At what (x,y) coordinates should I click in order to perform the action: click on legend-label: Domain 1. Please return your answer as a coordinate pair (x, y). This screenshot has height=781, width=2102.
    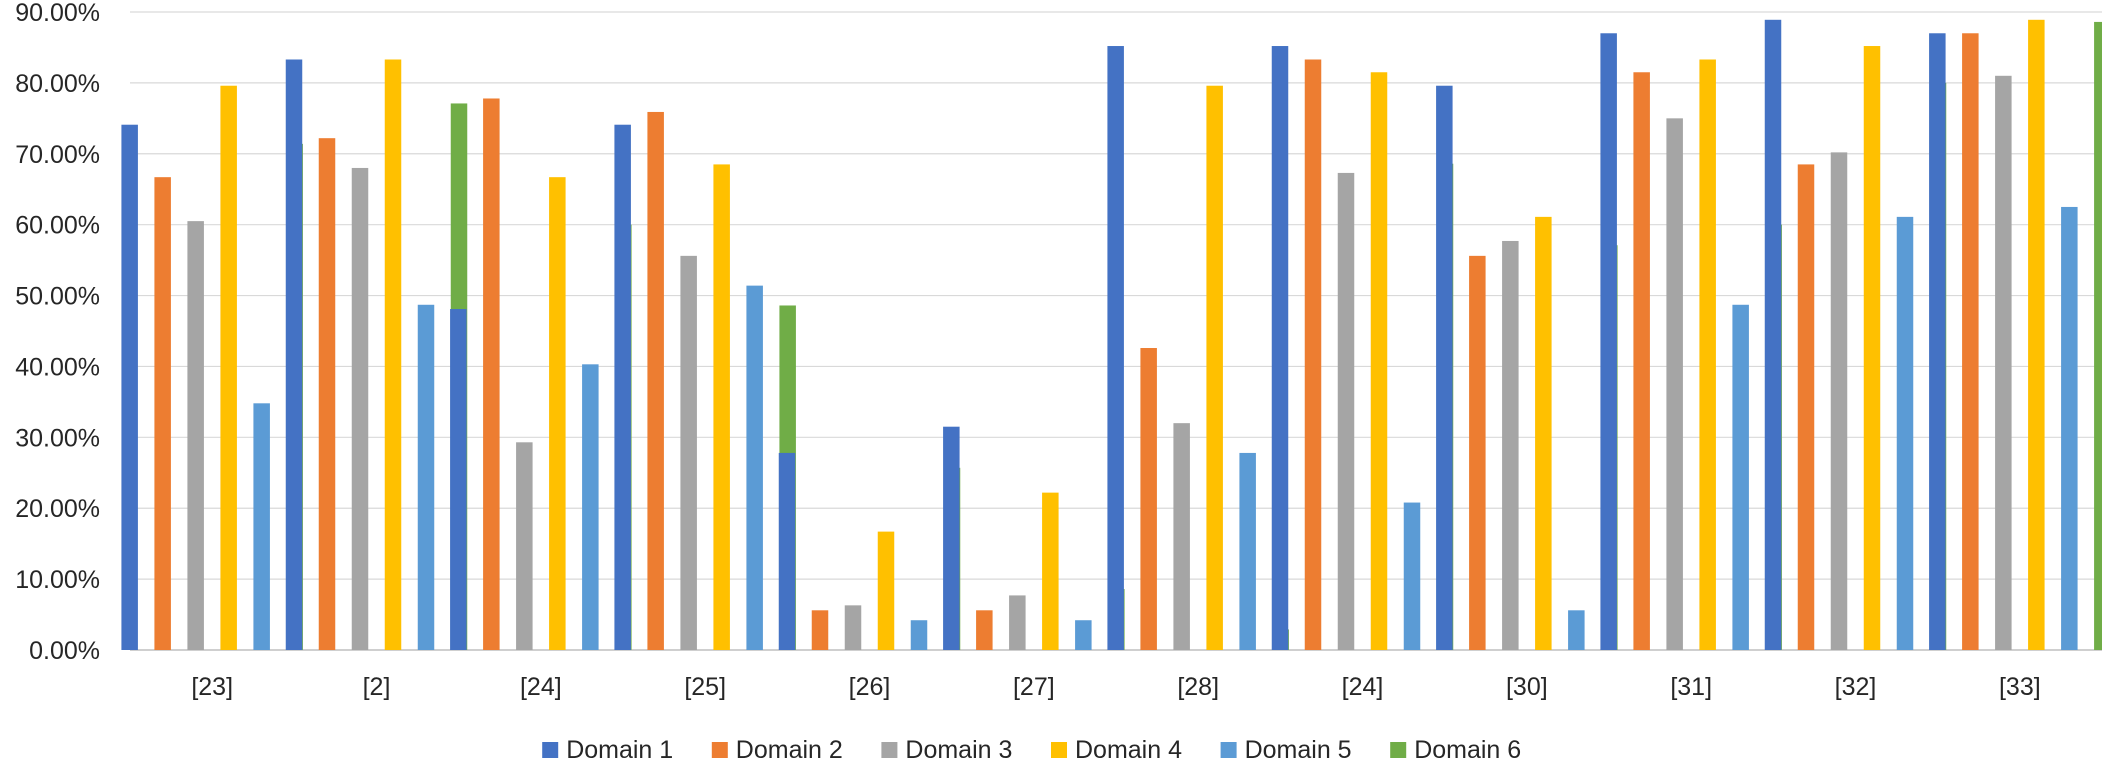
    Looking at the image, I should click on (619, 750).